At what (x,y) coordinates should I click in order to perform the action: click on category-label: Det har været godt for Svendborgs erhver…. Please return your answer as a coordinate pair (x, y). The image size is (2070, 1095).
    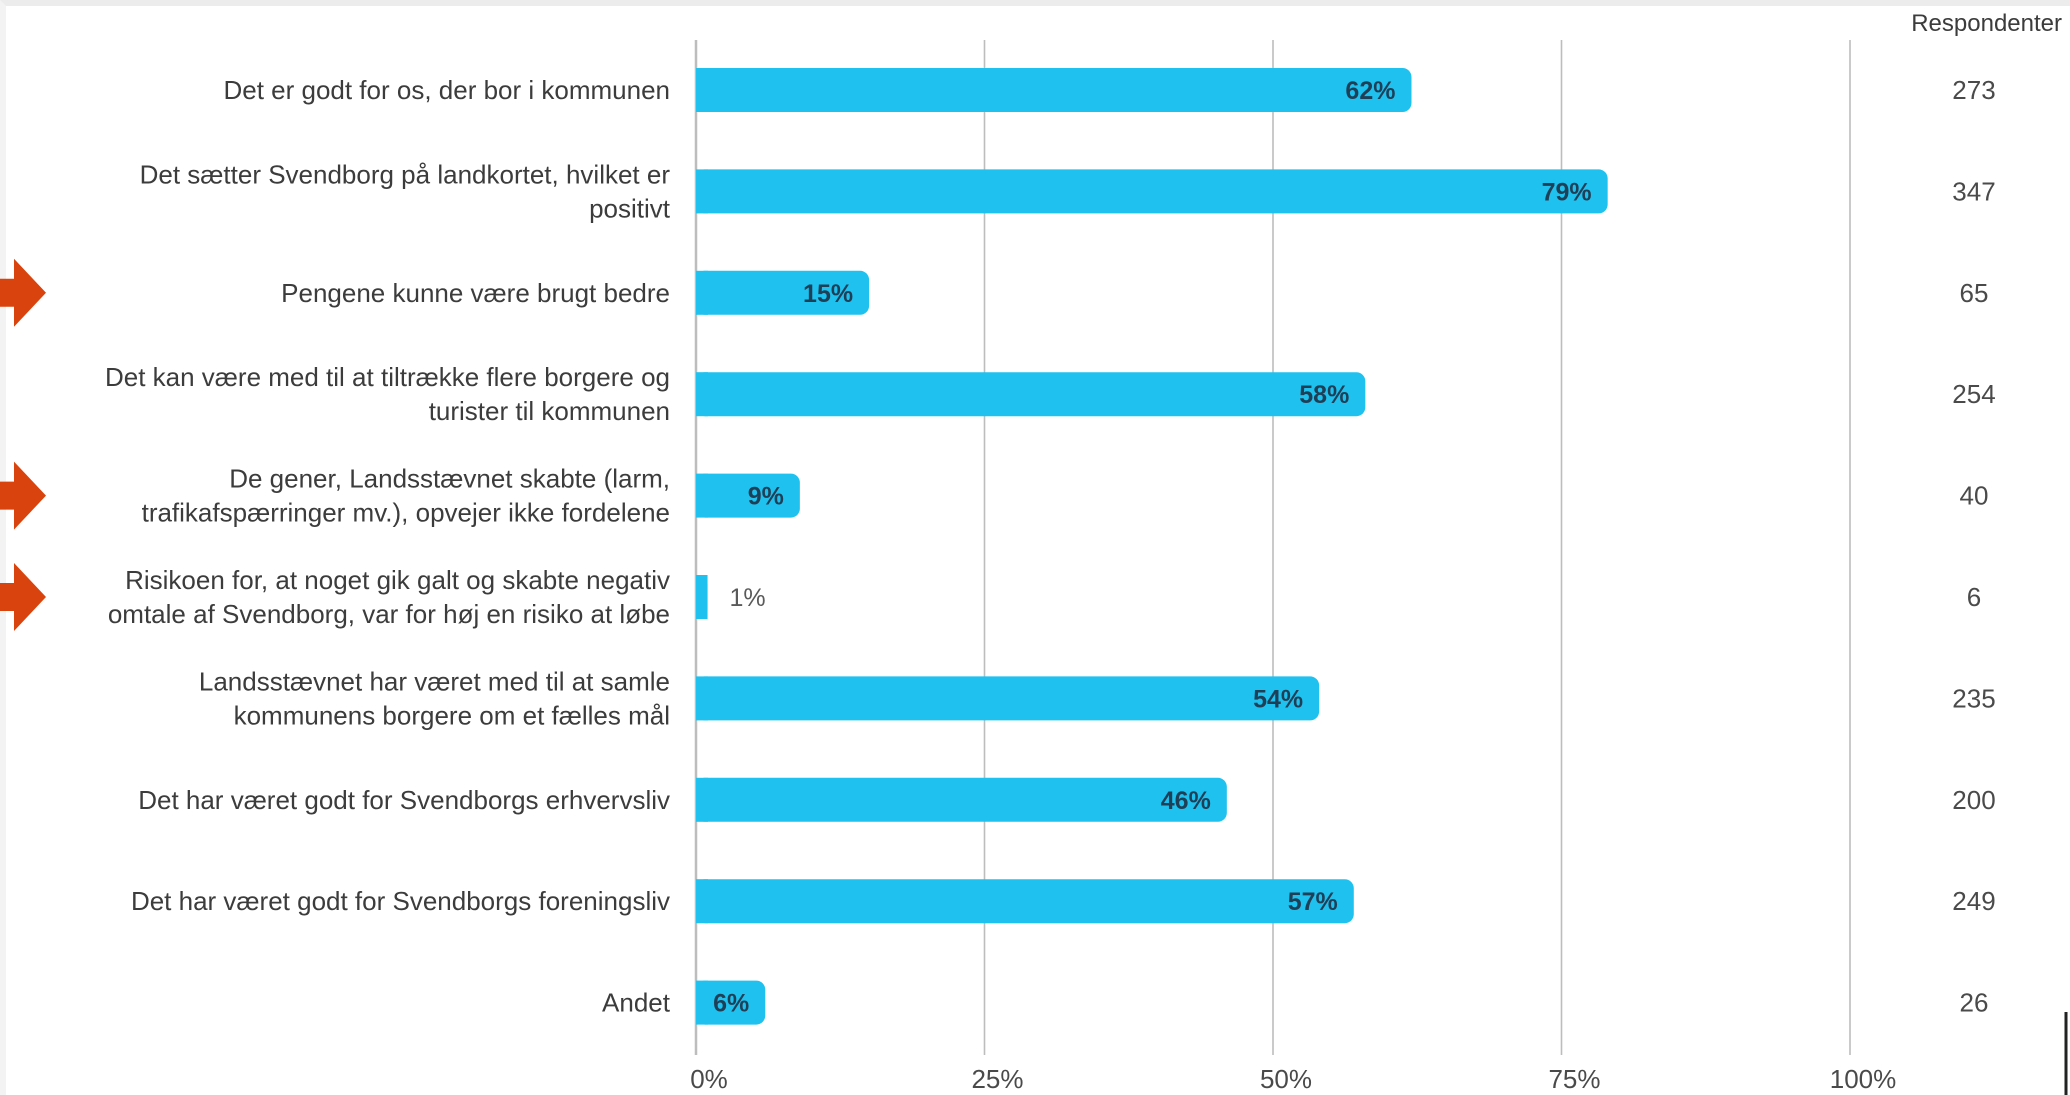
    Looking at the image, I should click on (404, 800).